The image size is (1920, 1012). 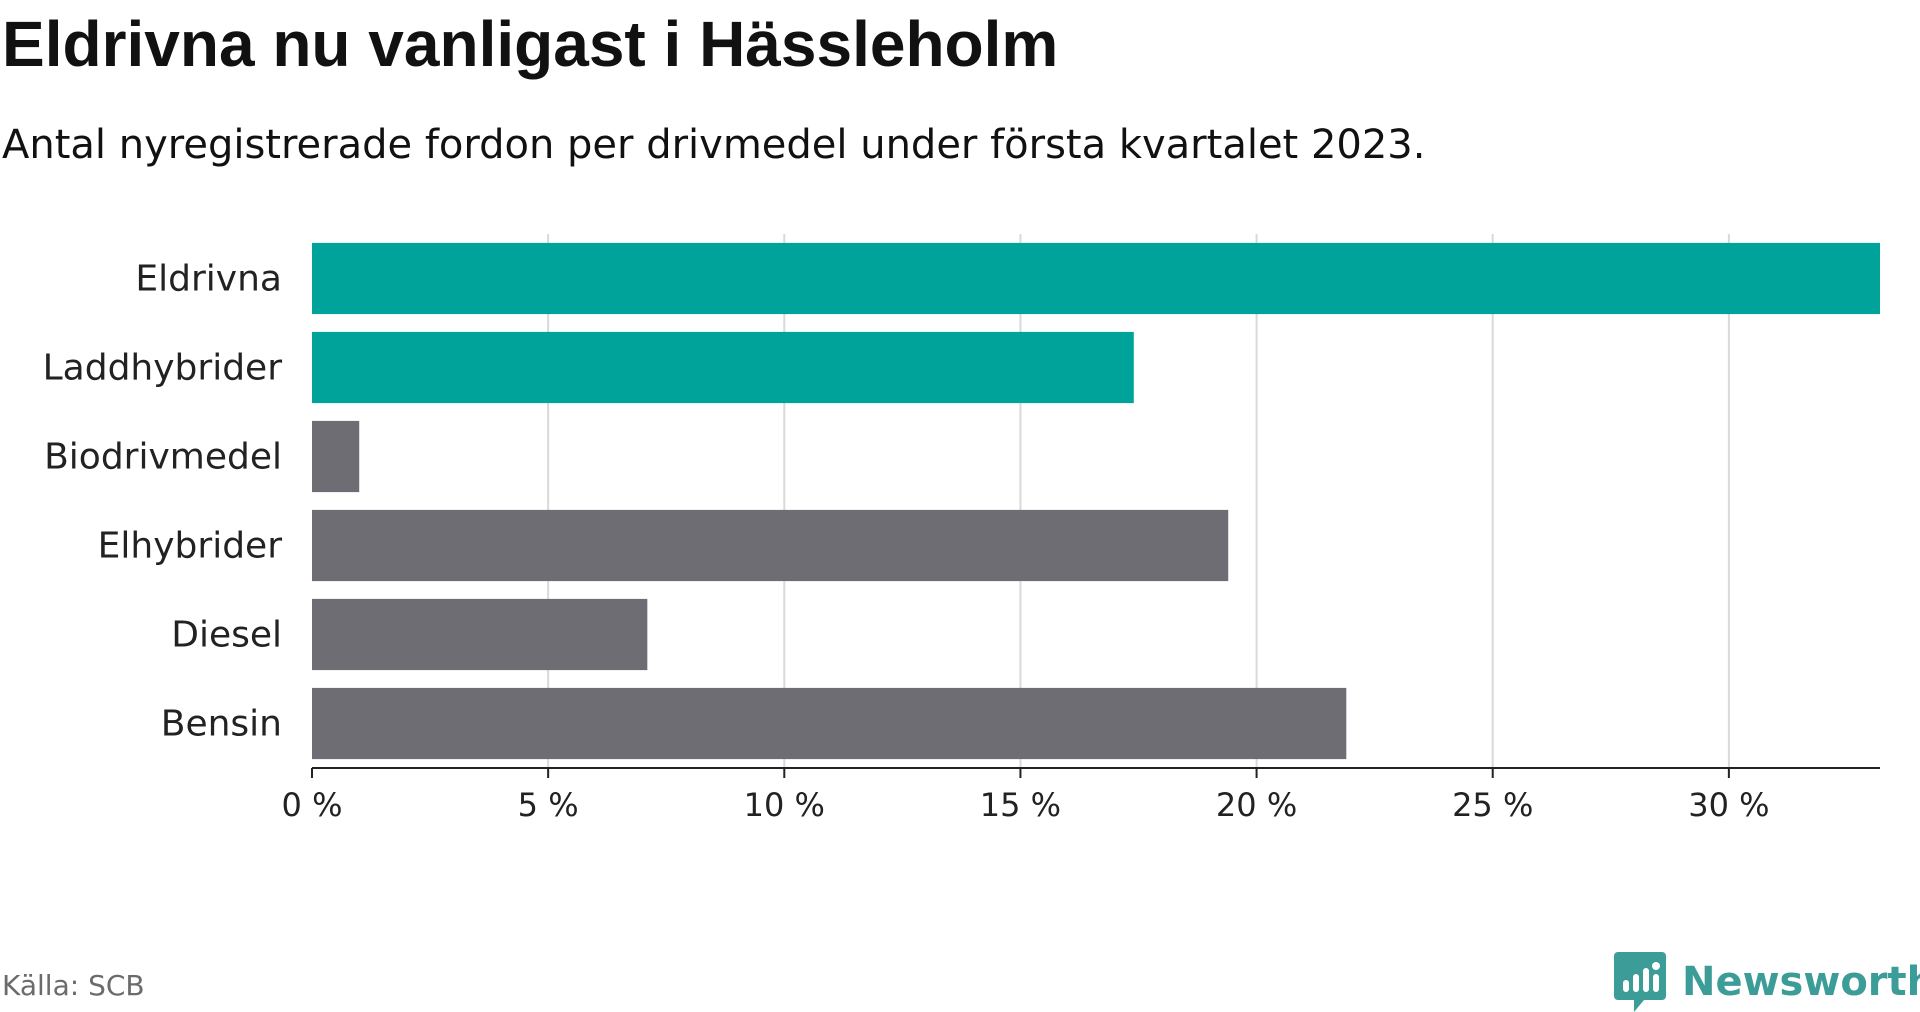 I want to click on bar-eldrivna, so click(x=1096, y=278).